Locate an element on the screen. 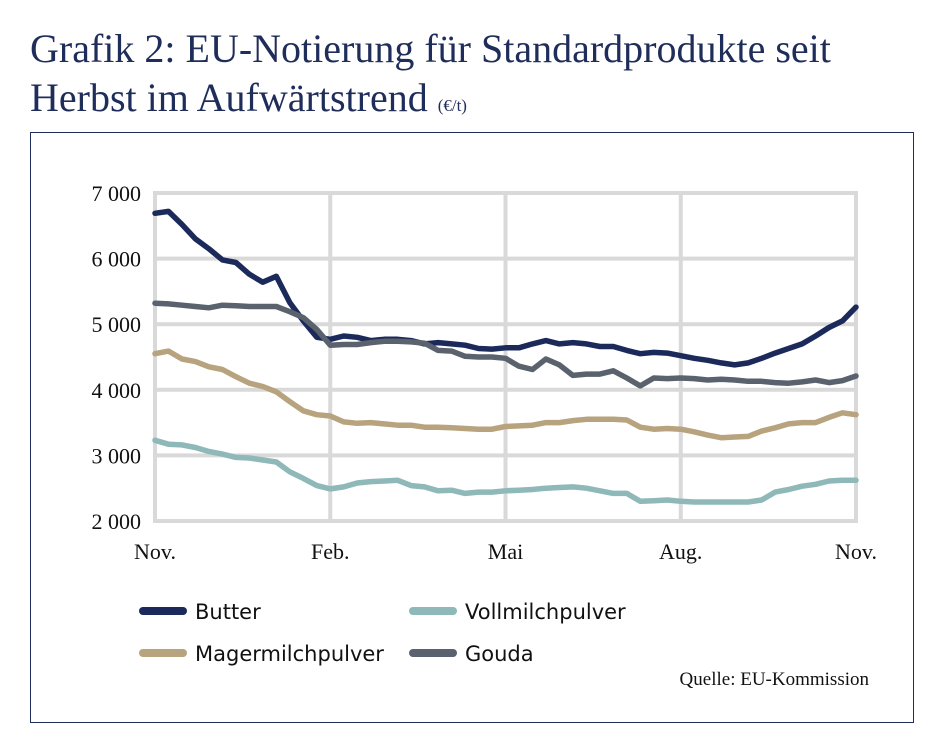 Image resolution: width=951 pixels, height=756 pixels. legend-label: Butter is located at coordinates (228, 612).